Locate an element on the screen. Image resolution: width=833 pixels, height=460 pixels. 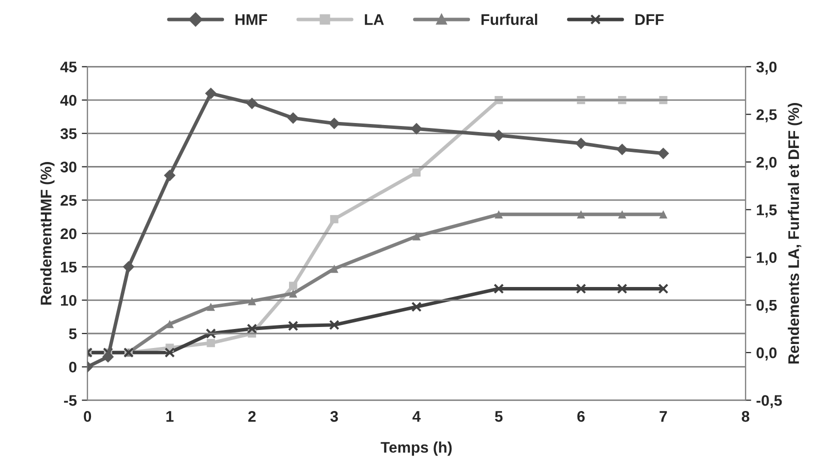
legend-label: DFF is located at coordinates (649, 19).